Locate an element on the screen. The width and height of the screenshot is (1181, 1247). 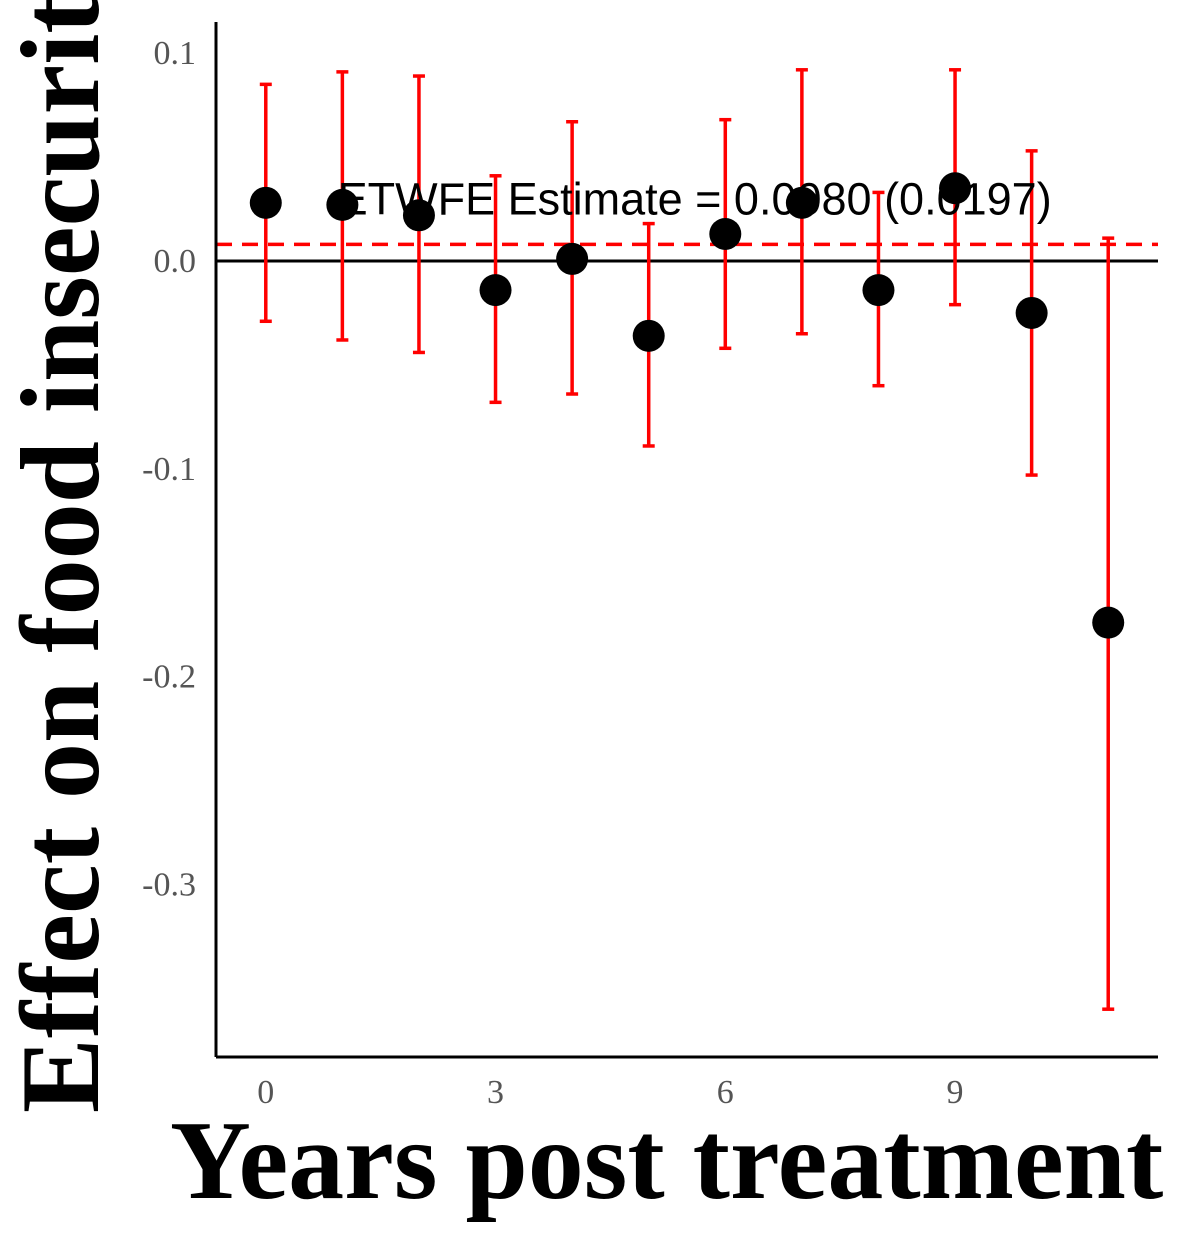
x-tick-label: 9 is located at coordinates (955, 1092).